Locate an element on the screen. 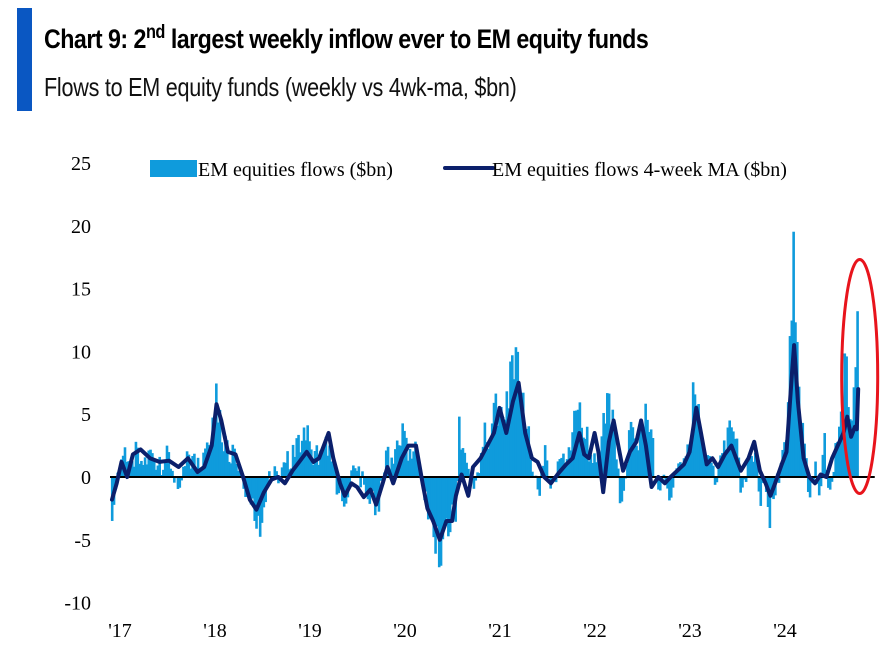  y-tick-label: 20 is located at coordinates (81, 227).